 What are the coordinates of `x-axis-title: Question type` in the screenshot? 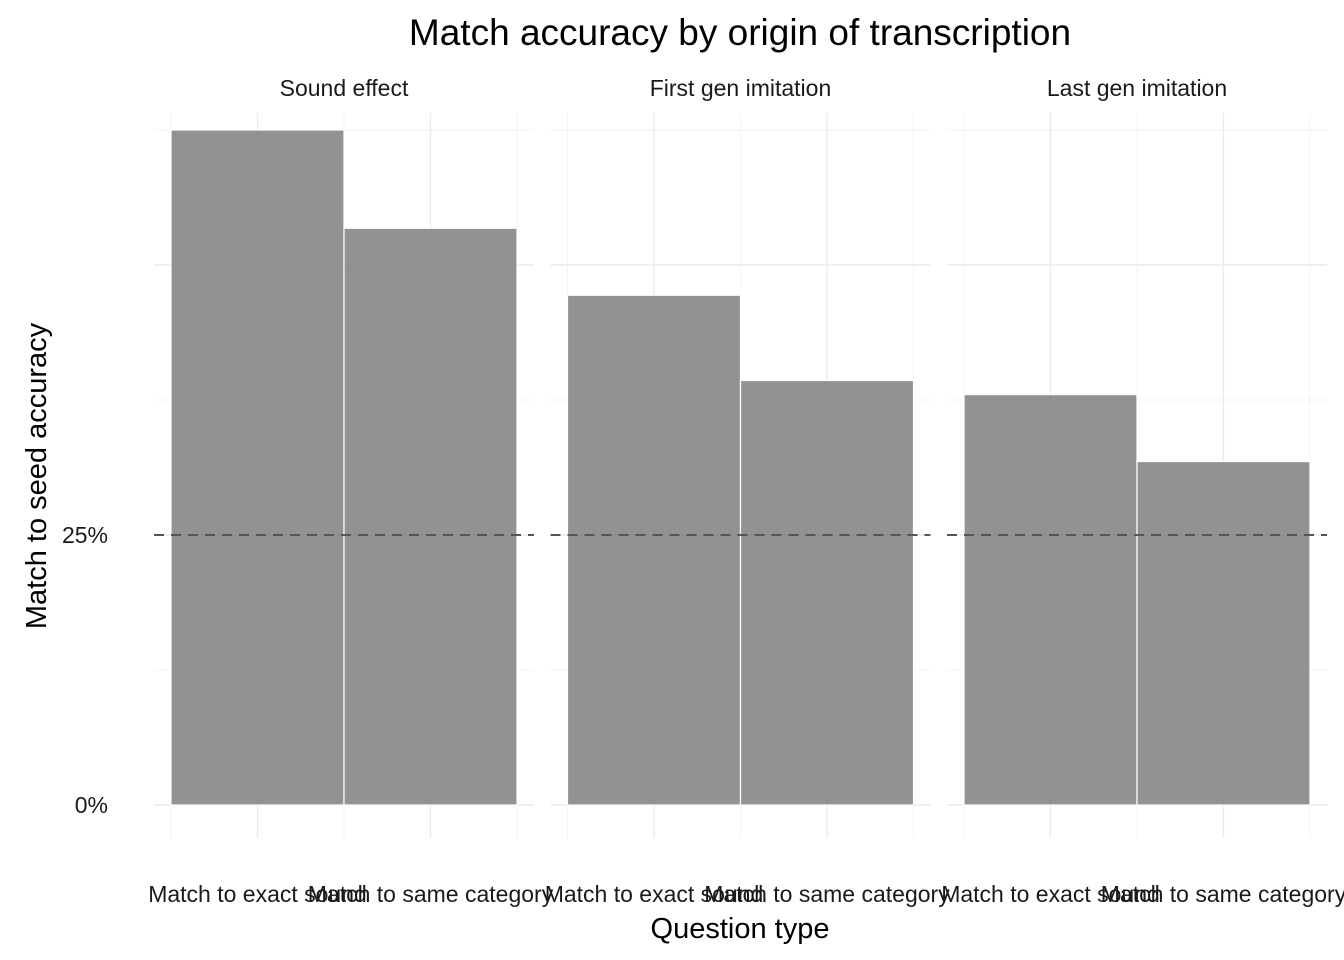 It's located at (740, 929).